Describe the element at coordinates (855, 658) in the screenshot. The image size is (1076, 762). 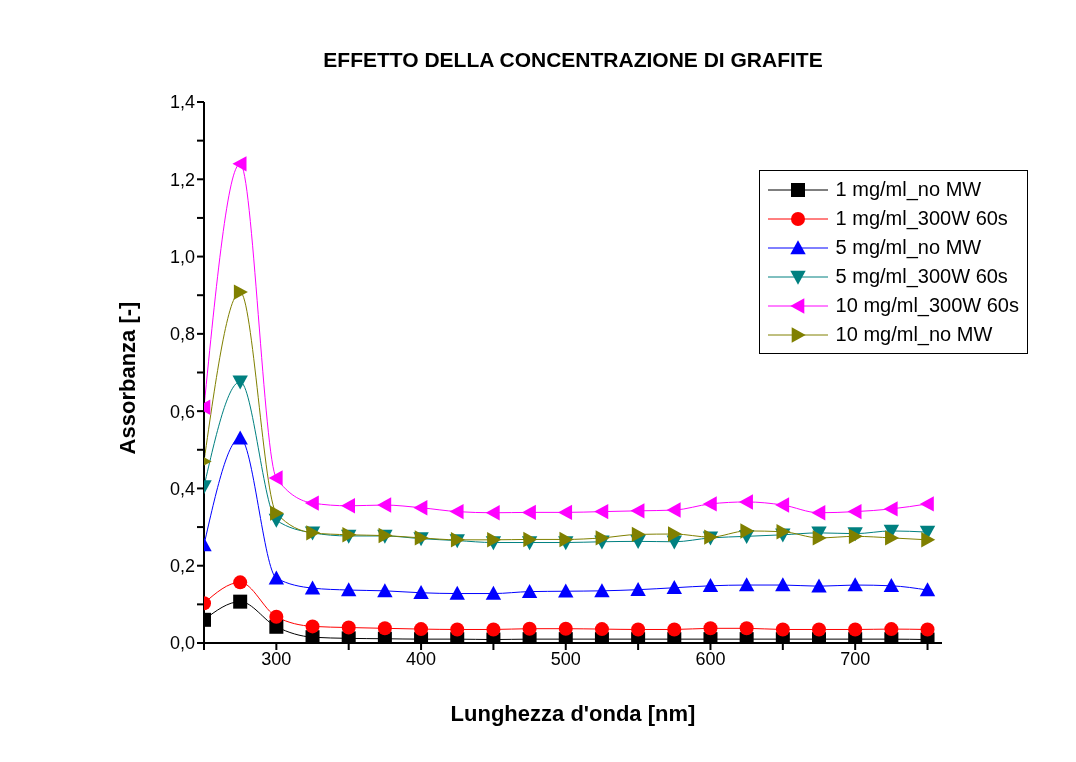
I see `x-tick-label: 700` at that location.